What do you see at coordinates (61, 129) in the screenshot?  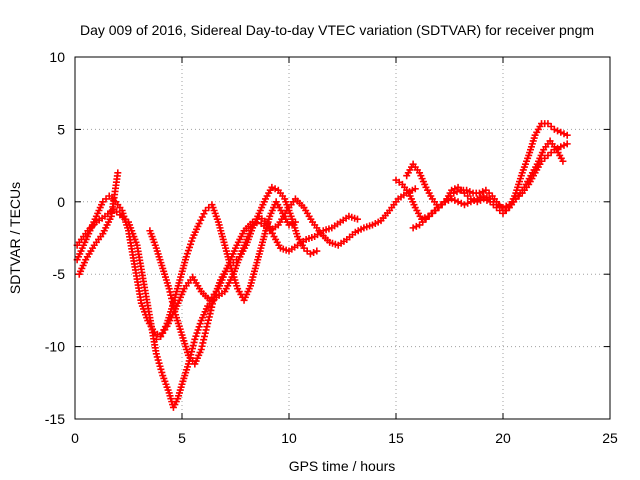 I see `y-tick-label: 5` at bounding box center [61, 129].